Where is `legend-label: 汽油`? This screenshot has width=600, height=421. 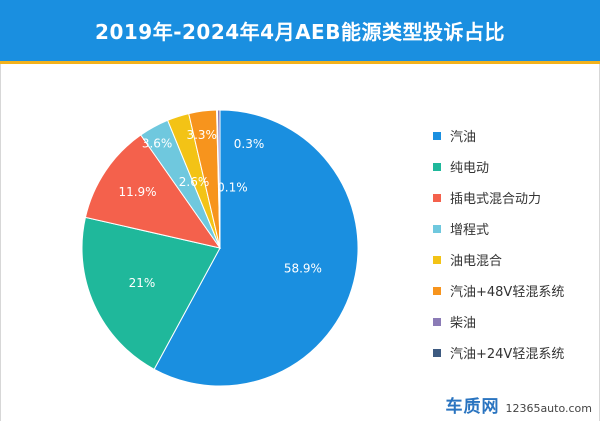
legend-label: 汽油 is located at coordinates (463, 137).